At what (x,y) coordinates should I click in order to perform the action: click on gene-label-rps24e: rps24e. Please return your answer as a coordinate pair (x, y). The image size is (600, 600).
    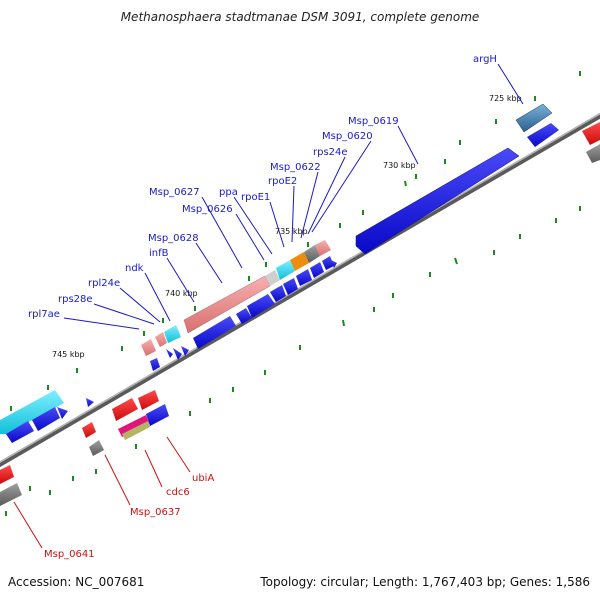
    Looking at the image, I should click on (330, 152).